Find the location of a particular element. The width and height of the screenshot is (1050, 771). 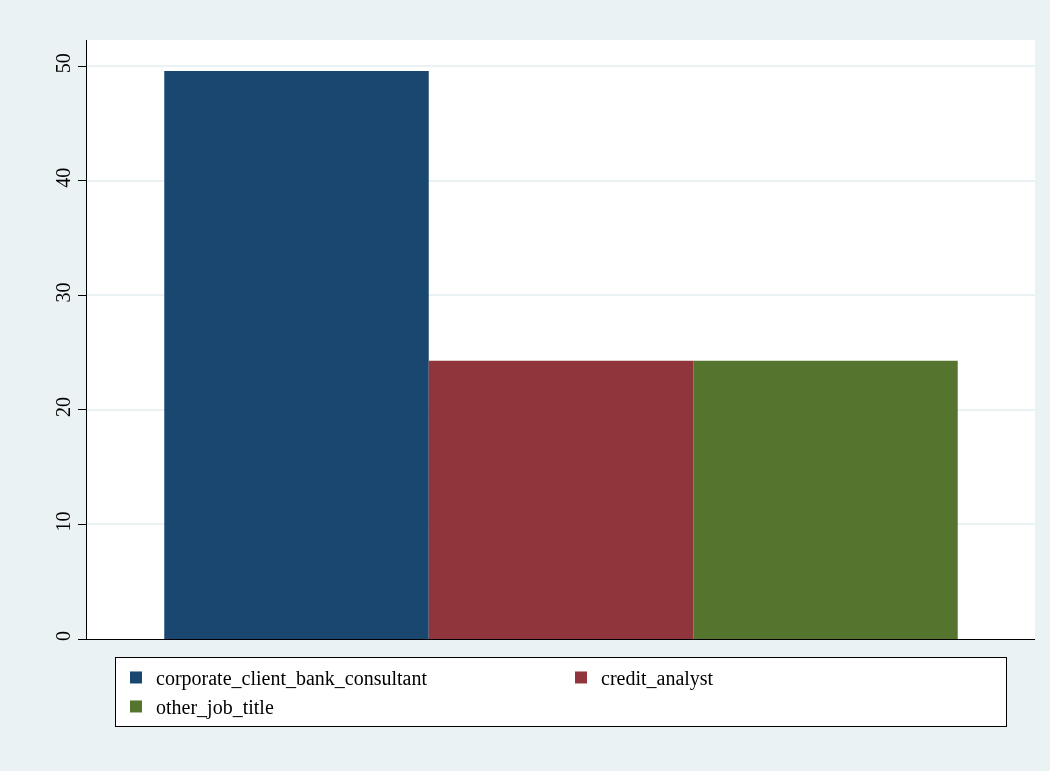

y-tick-label: 10 is located at coordinates (63, 521).